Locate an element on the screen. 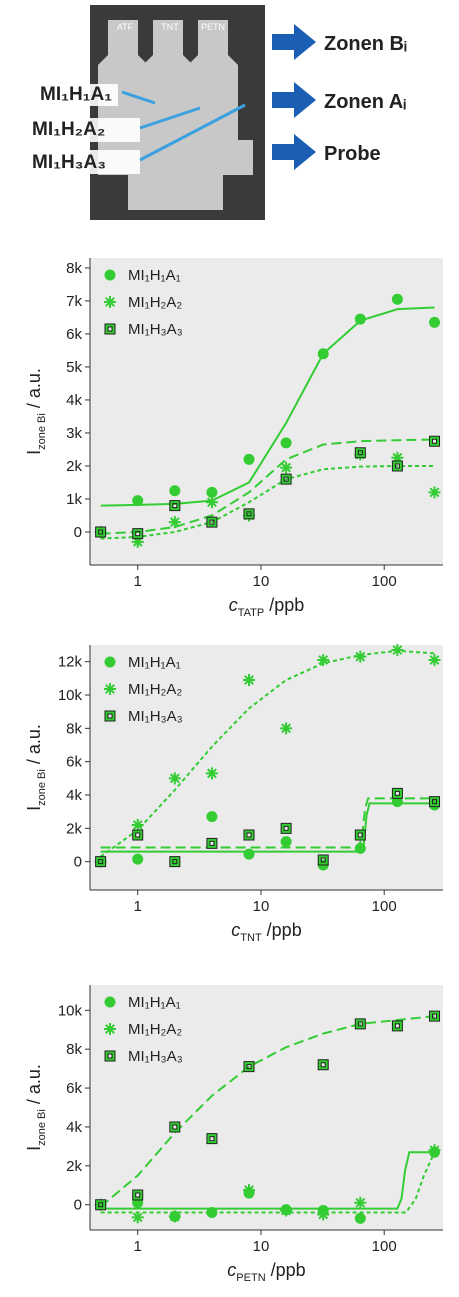 This screenshot has height=1297, width=459. x-axis-label-sub: TNT is located at coordinates (251, 938).